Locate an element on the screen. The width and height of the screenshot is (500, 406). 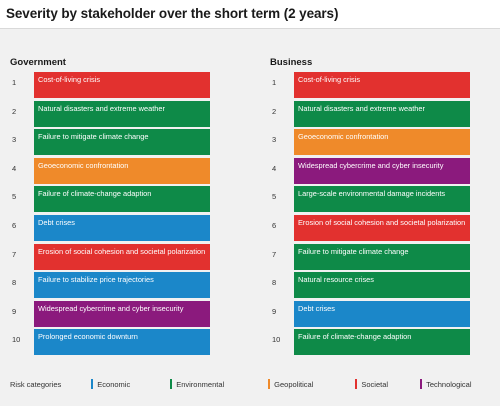
legend-label: Societal is located at coordinates (375, 384).